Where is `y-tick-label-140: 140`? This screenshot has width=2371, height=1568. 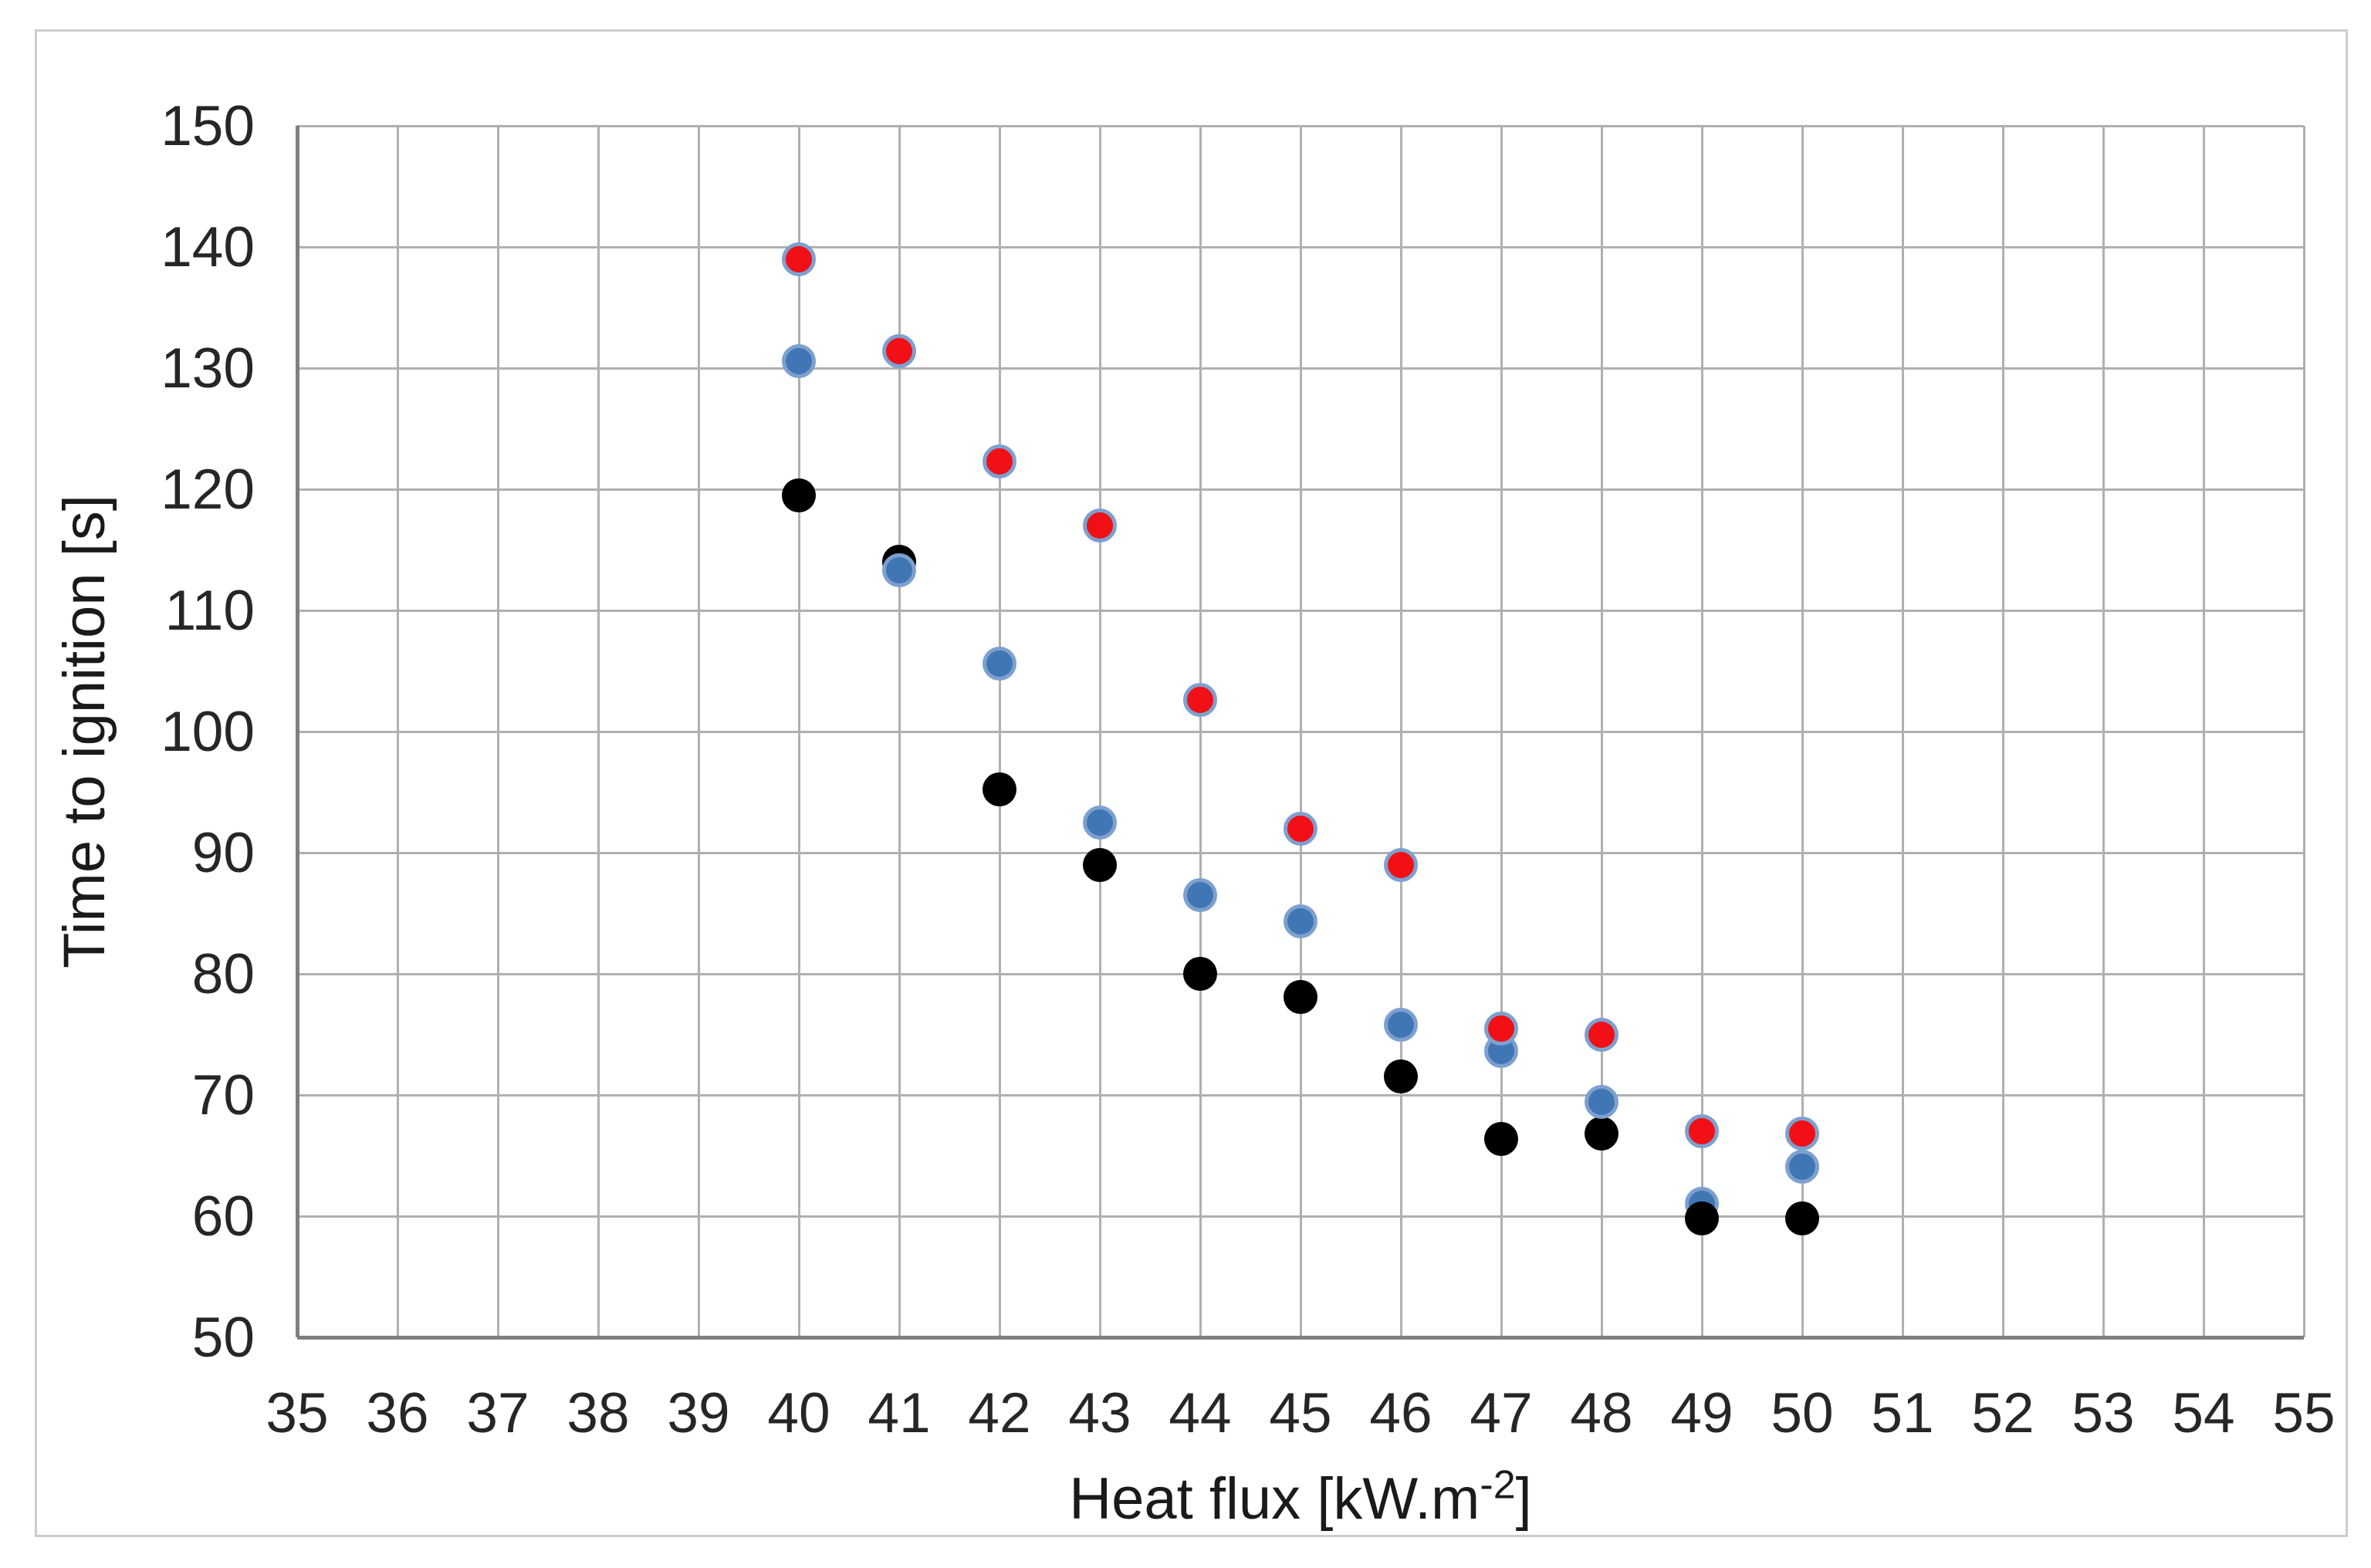 y-tick-label-140: 140 is located at coordinates (208, 247).